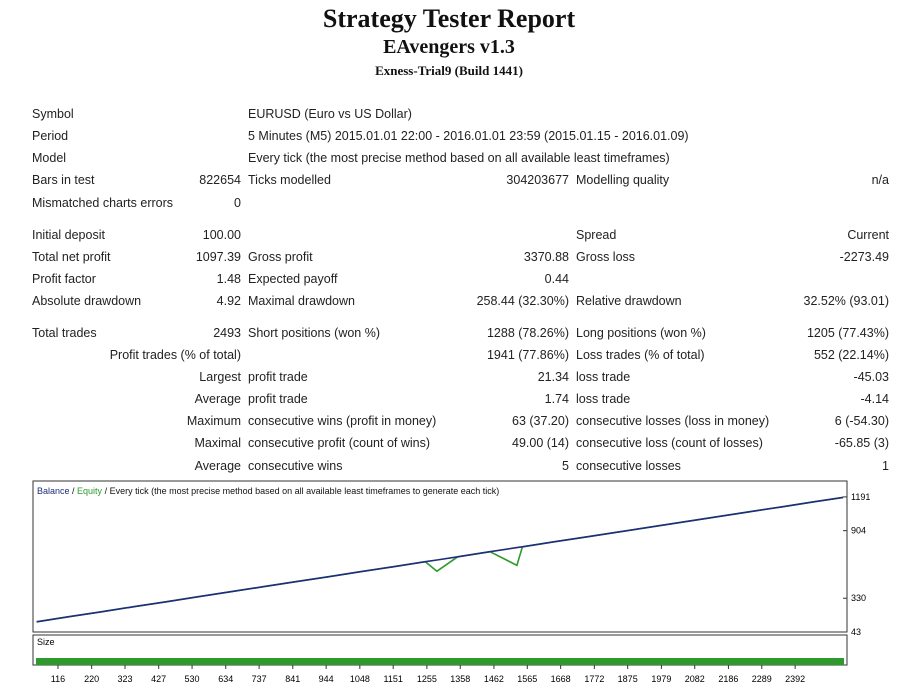 The height and width of the screenshot is (697, 898). I want to click on cell-label: Absolute drawdown, so click(87, 301).